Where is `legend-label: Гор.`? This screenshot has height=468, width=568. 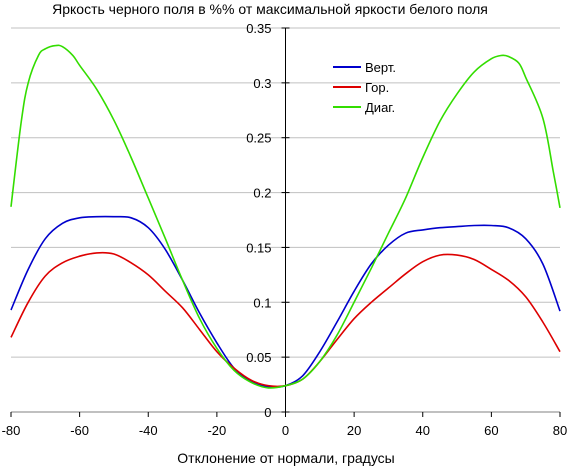
legend-label: Гор. is located at coordinates (377, 87).